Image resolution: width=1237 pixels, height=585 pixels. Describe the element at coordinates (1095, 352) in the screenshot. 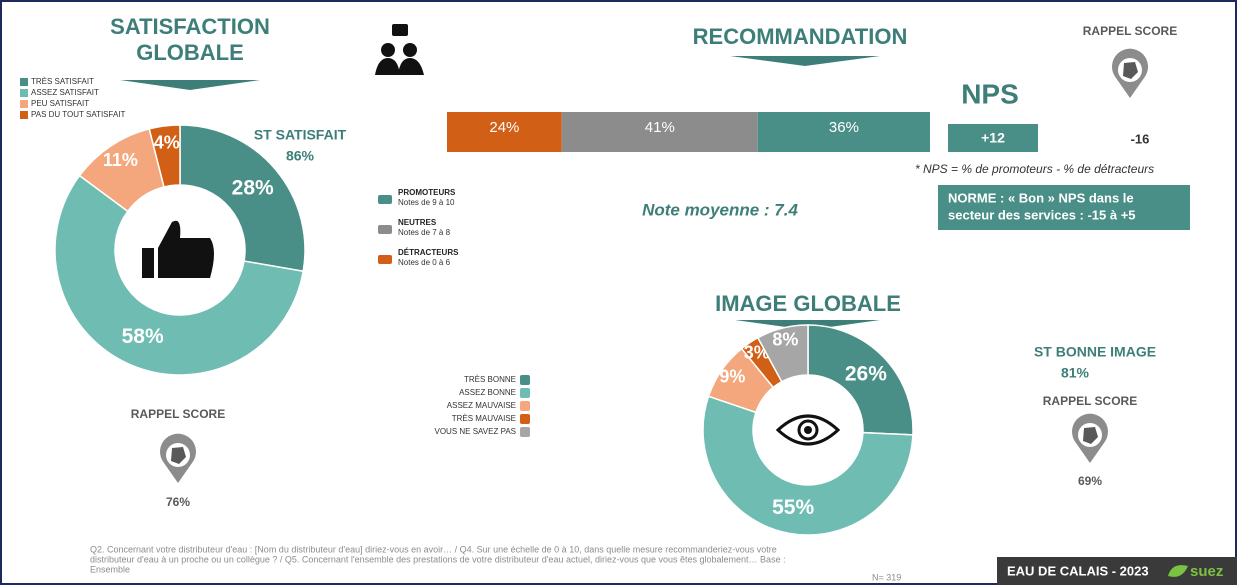

I see `label: ST BONNE IMAGE` at that location.